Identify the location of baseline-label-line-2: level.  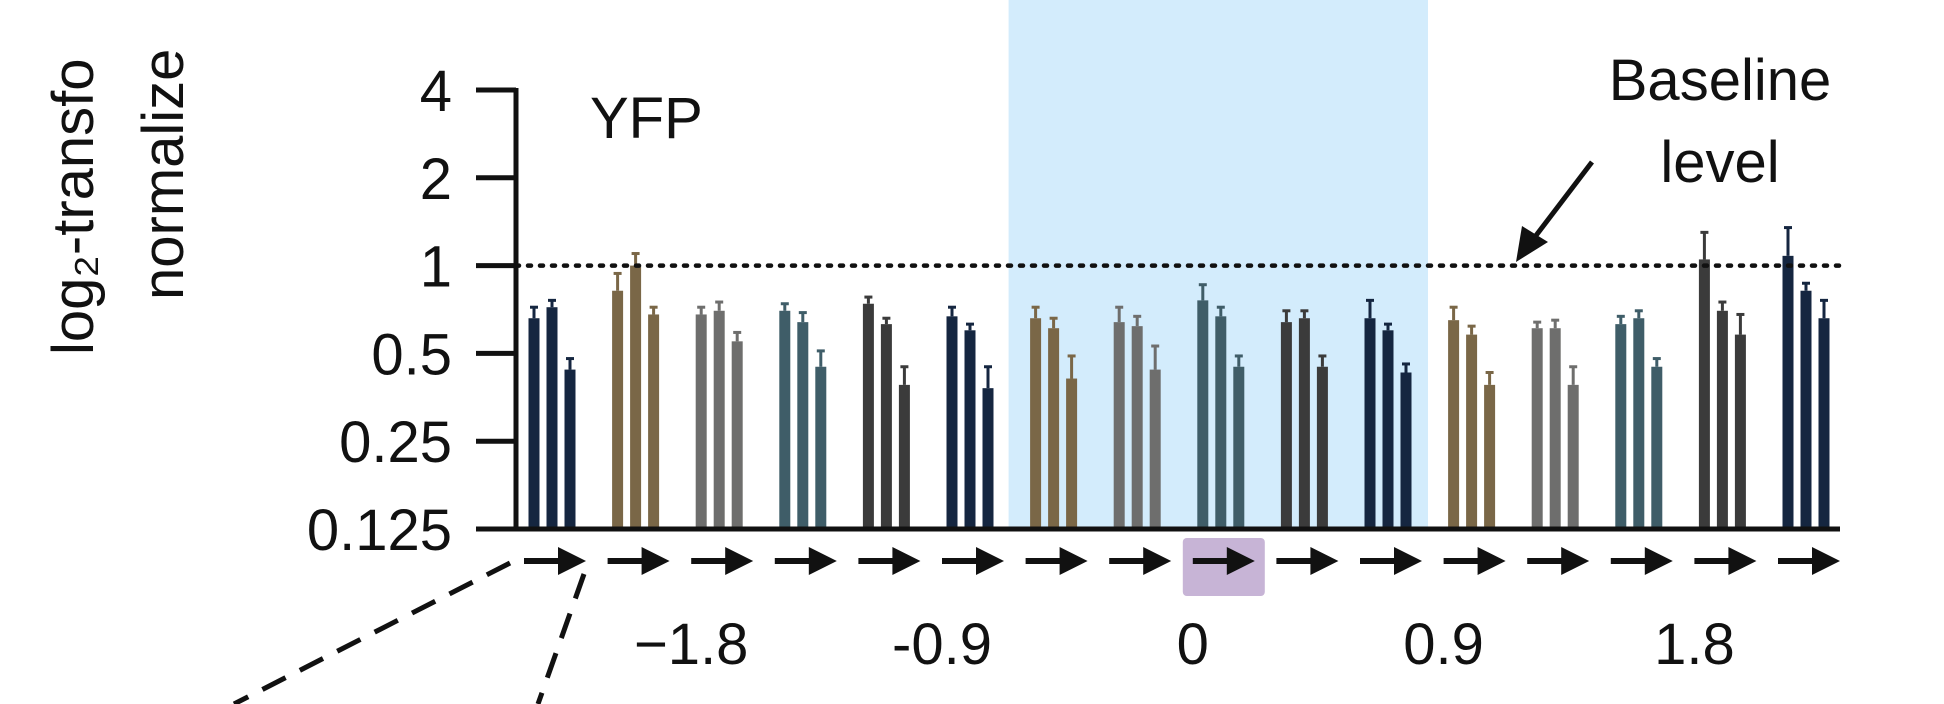
(1719, 162).